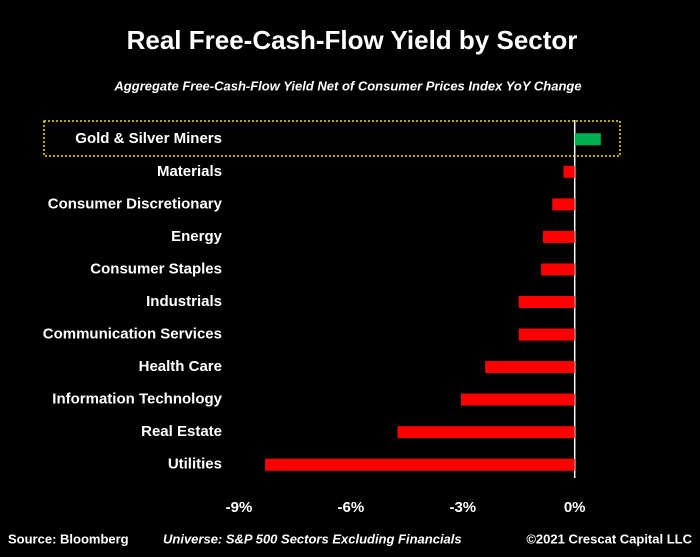 The width and height of the screenshot is (700, 557). Describe the element at coordinates (148, 138) in the screenshot. I see `category-label: Gold & Silver Miners` at that location.